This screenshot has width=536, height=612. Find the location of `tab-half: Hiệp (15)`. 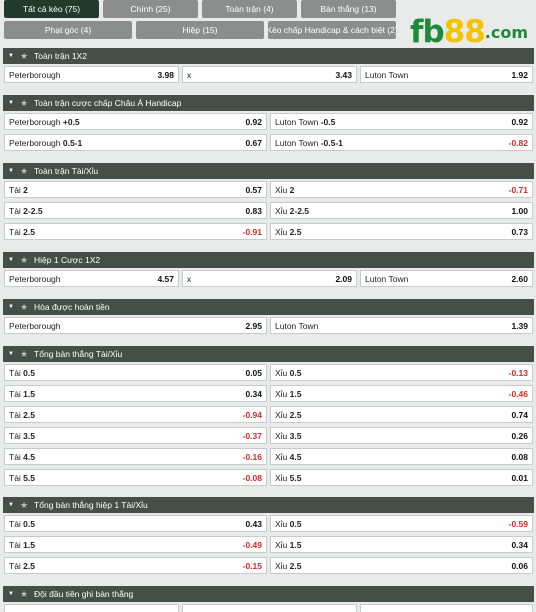

tab-half: Hiệp (15) is located at coordinates (200, 30).